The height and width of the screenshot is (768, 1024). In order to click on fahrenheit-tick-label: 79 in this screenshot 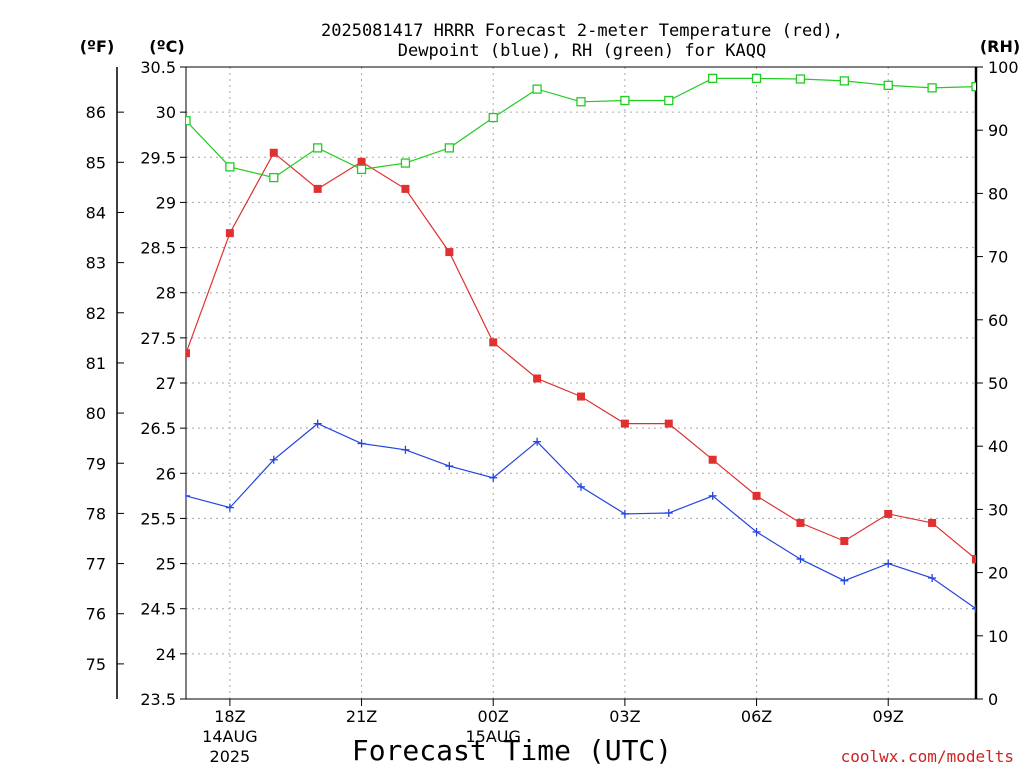, I will do `click(96, 463)`.